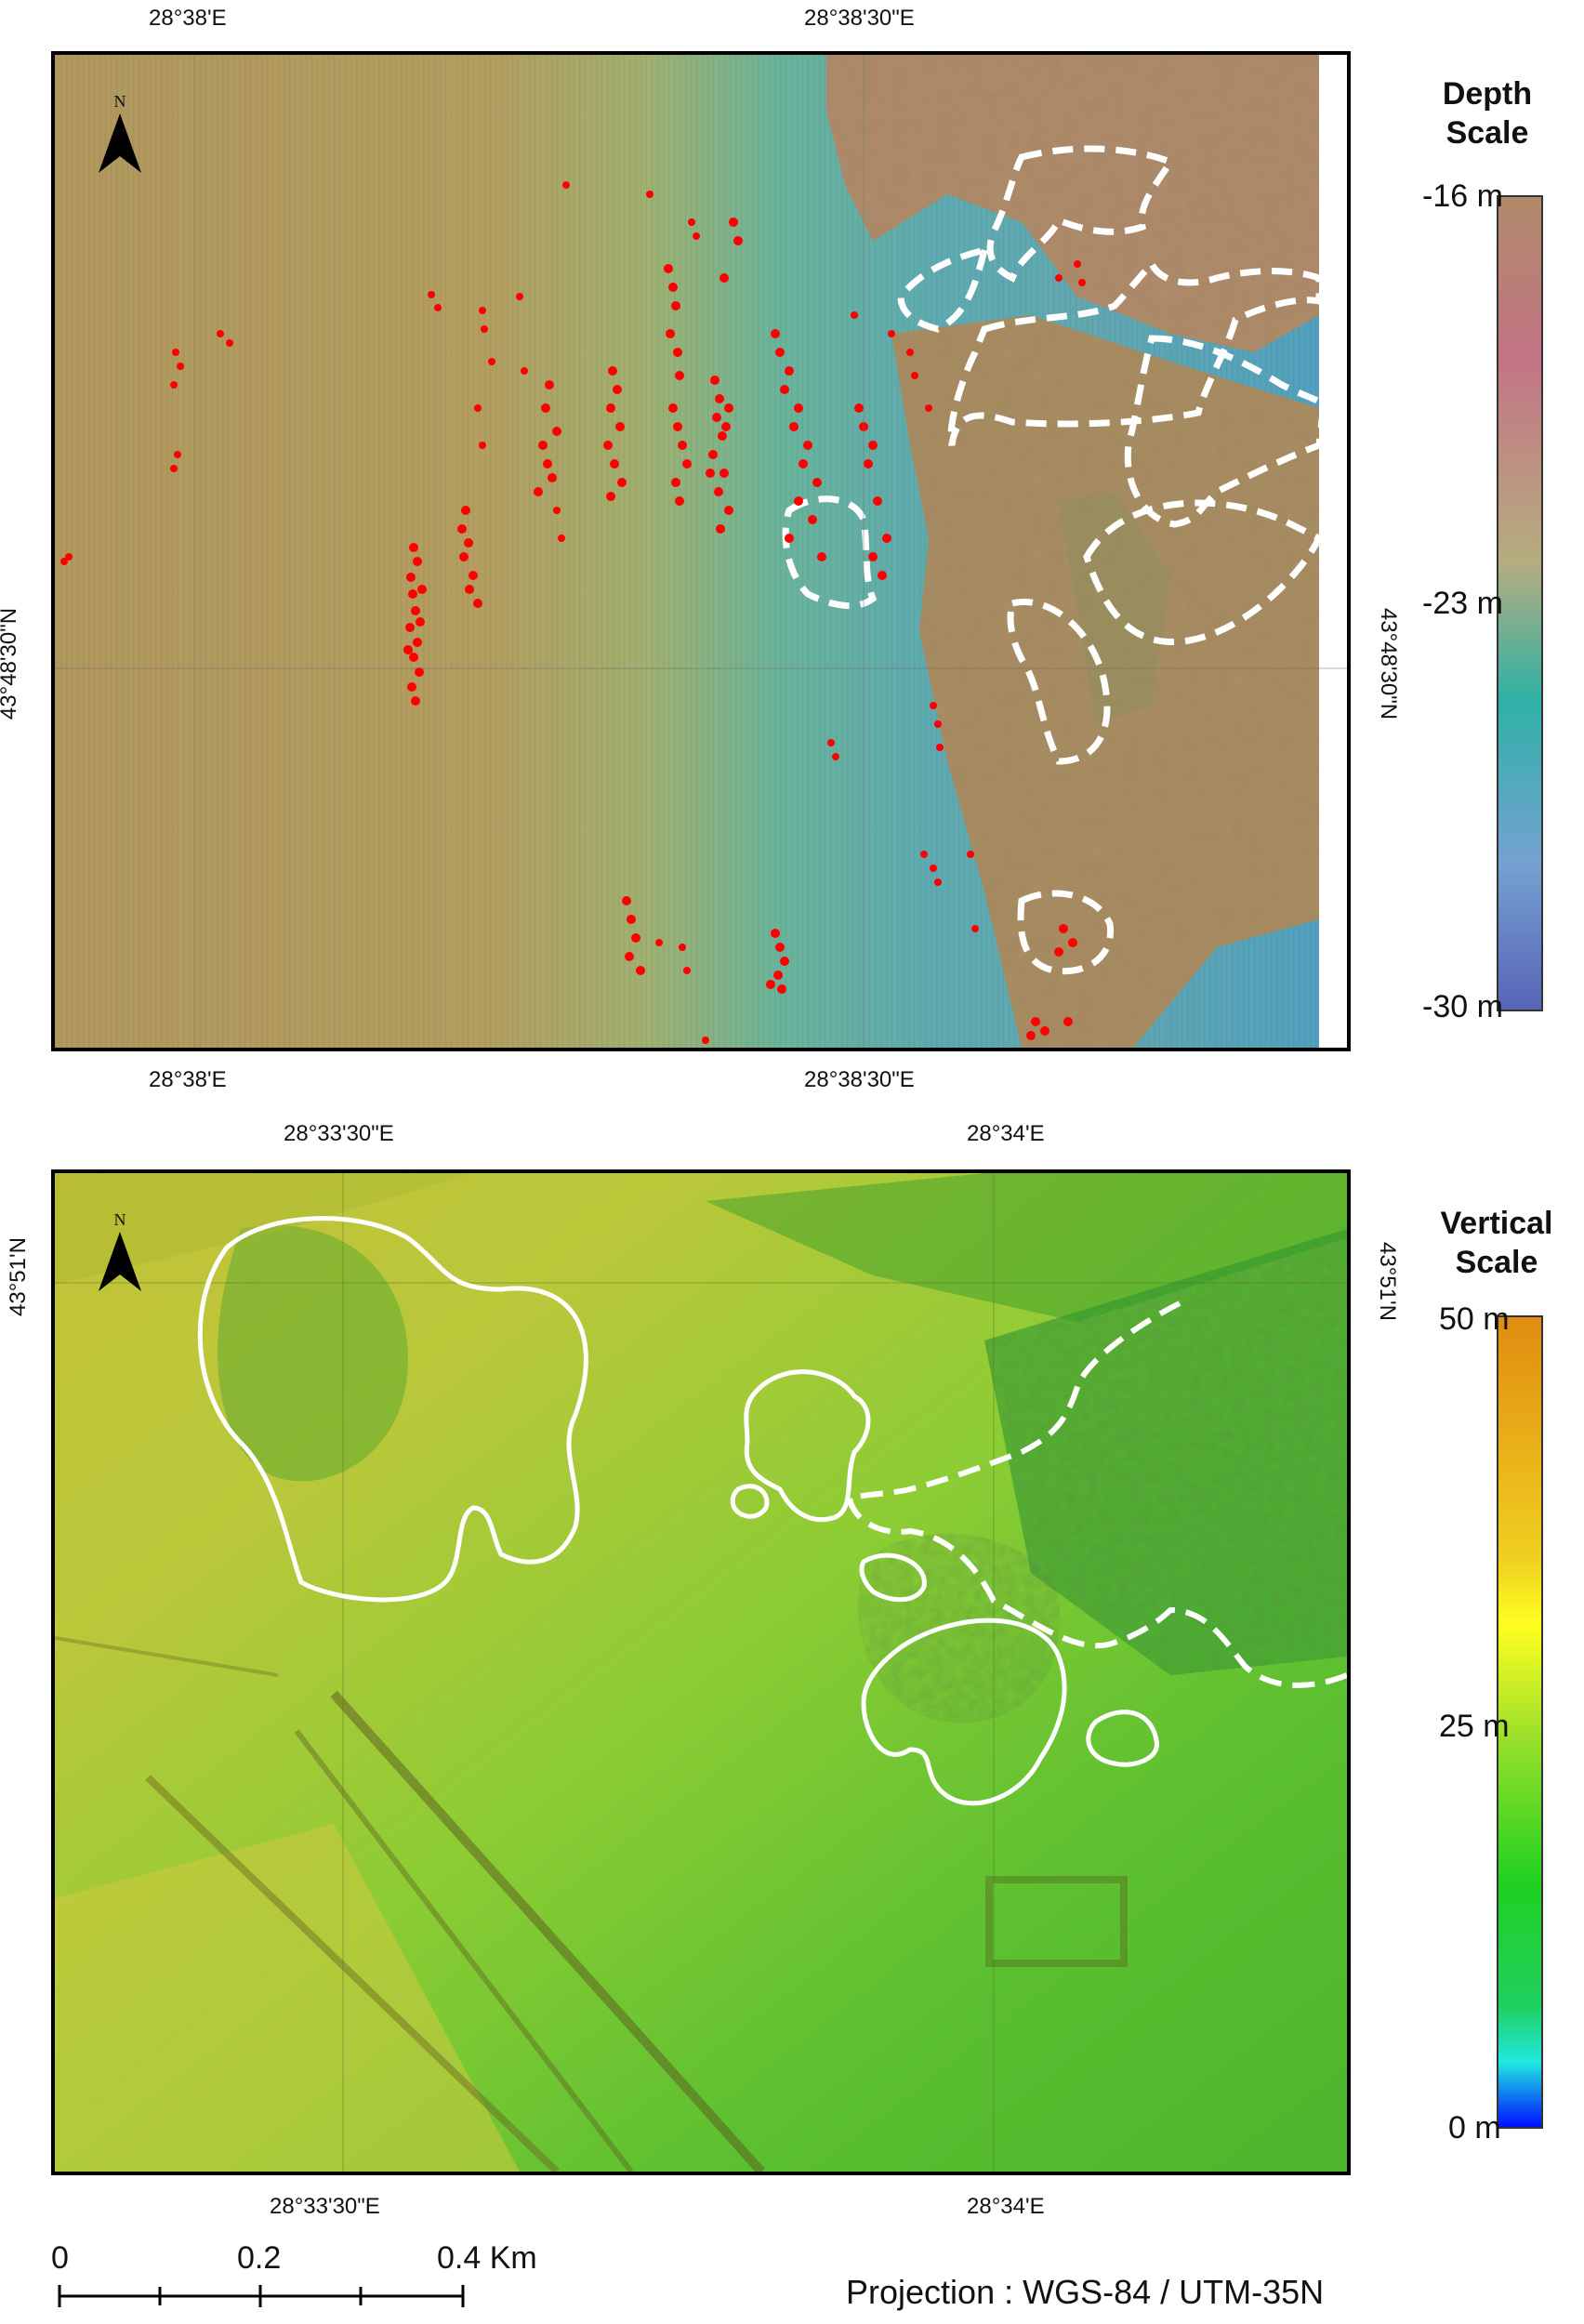 The width and height of the screenshot is (1584, 2324). What do you see at coordinates (859, 1079) in the screenshot?
I see `top-map-bottom-tick-2: 28°38'30"E` at bounding box center [859, 1079].